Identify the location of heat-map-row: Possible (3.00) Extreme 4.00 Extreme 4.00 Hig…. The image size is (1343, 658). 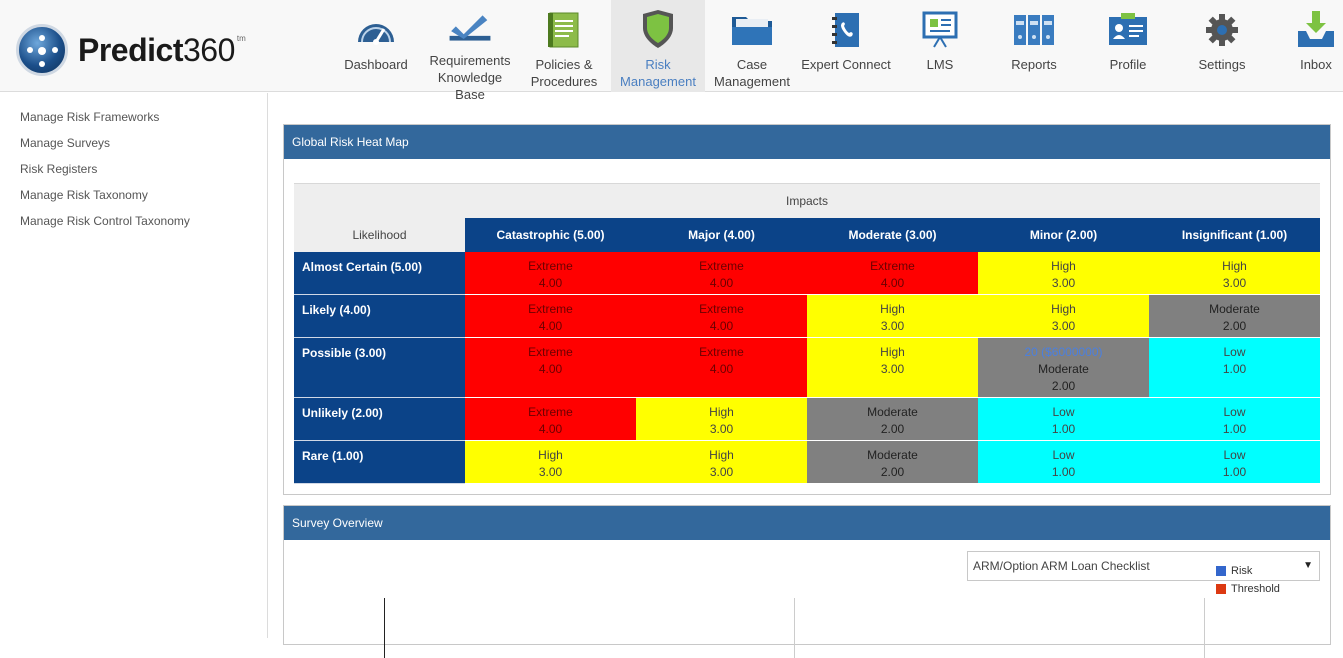
(807, 367).